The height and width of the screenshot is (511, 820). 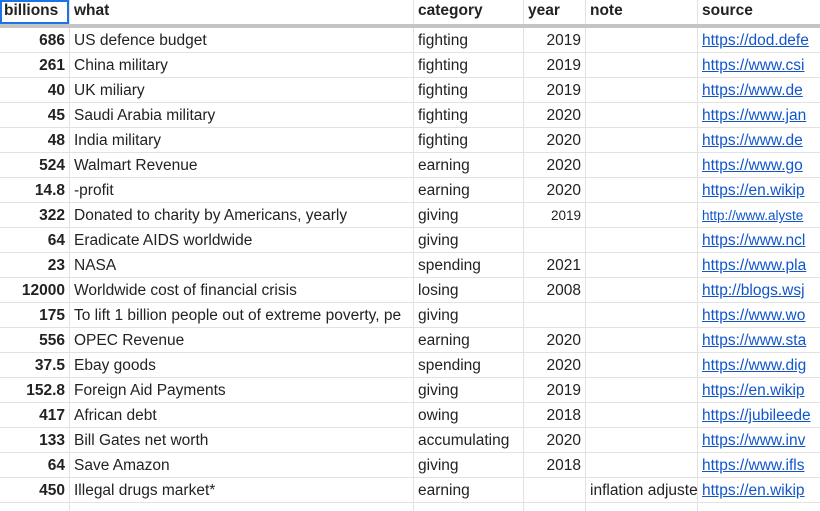 What do you see at coordinates (35, 490) in the screenshot?
I see `billions-cell: 450` at bounding box center [35, 490].